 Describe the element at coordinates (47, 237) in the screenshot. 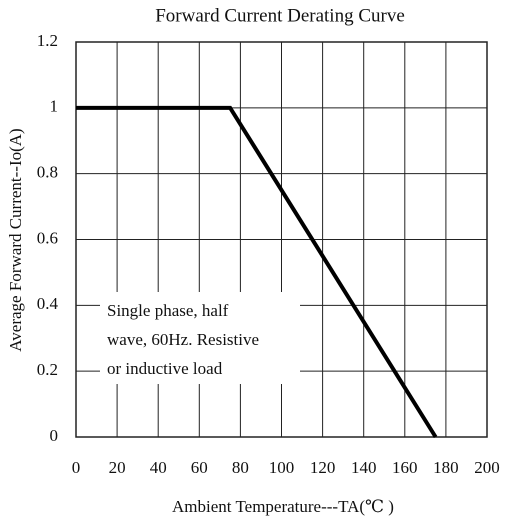

I see `y-tick-label: 0.6` at that location.